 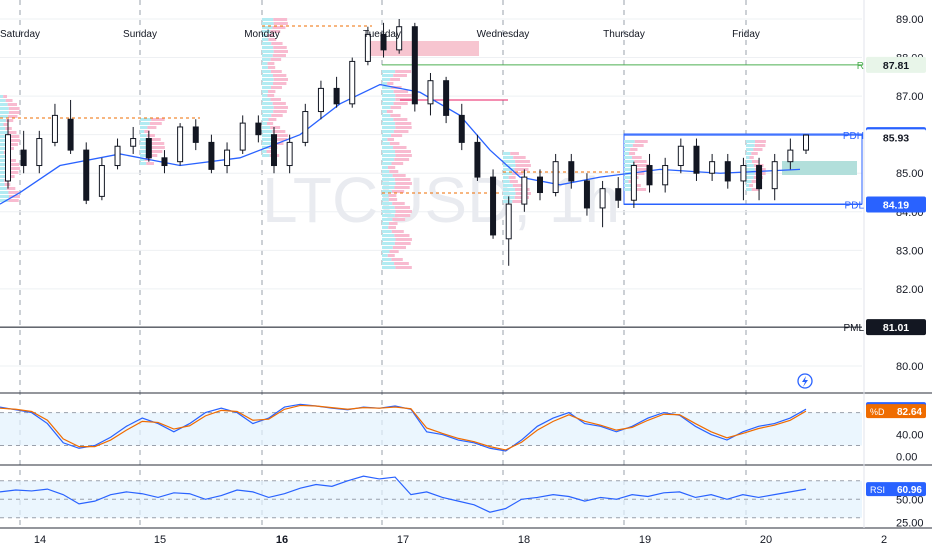 What do you see at coordinates (910, 174) in the screenshot?
I see `price-tick-label: 85.00` at bounding box center [910, 174].